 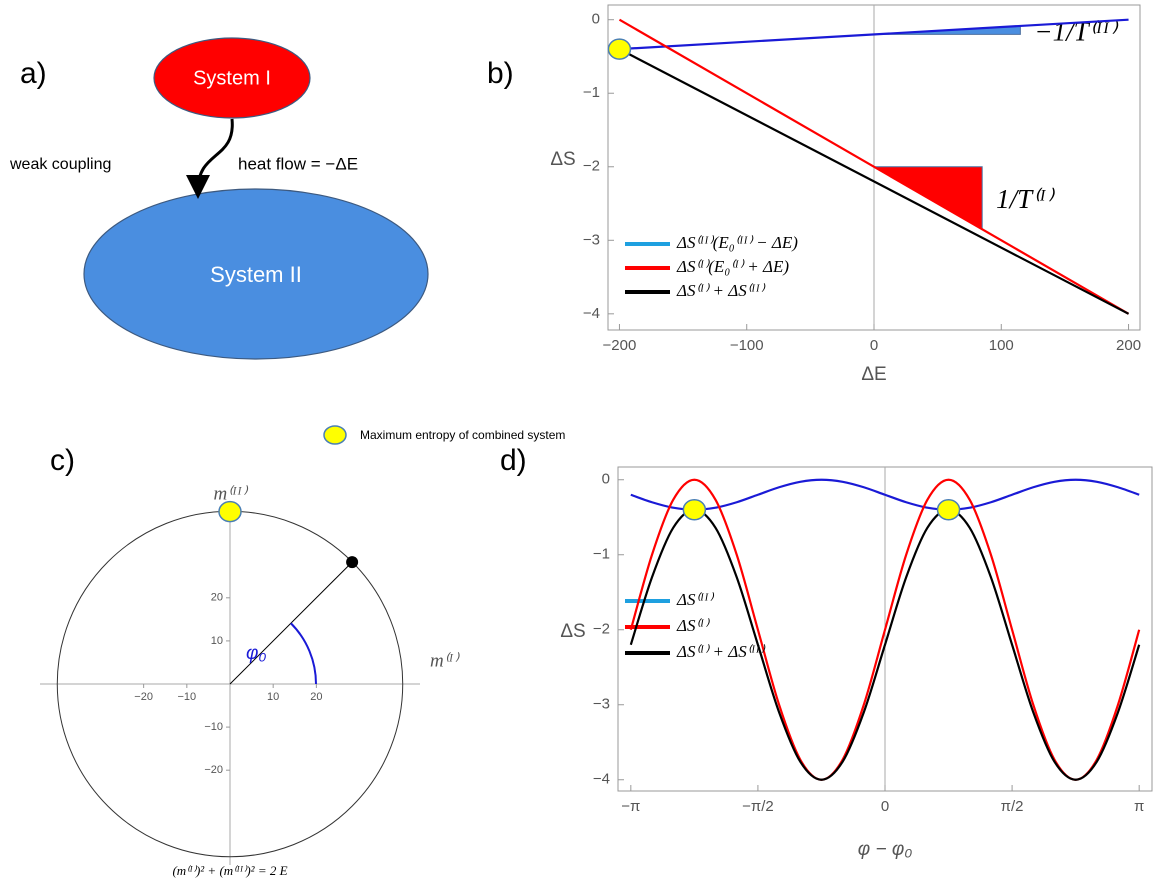 I want to click on x-tick-label: −100, so click(x=747, y=345).